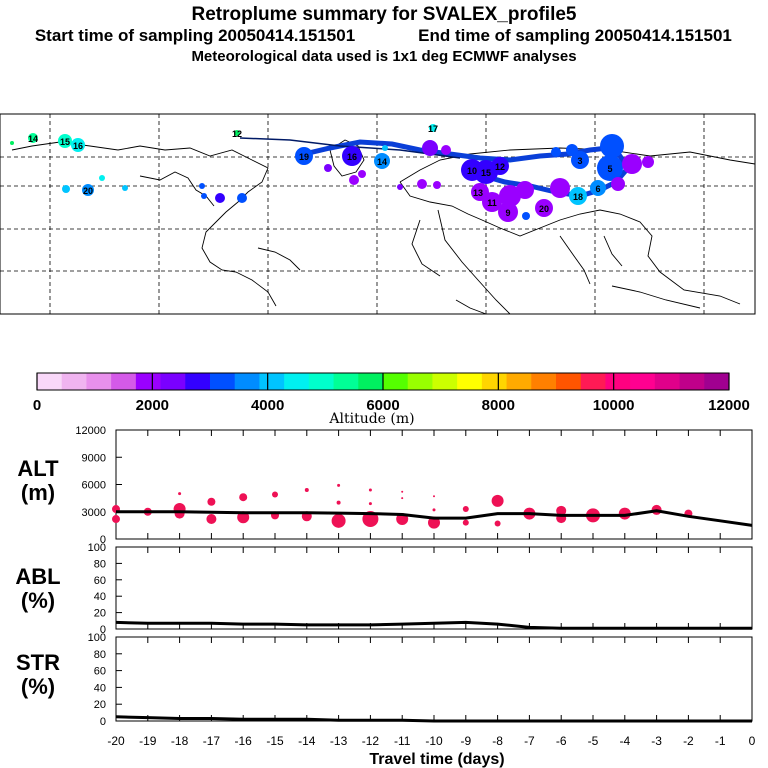 Image resolution: width=768 pixels, height=768 pixels. Describe the element at coordinates (98, 485) in the screenshot. I see `alt-y-ticks: 0 3000 6000 9000 12000` at that location.